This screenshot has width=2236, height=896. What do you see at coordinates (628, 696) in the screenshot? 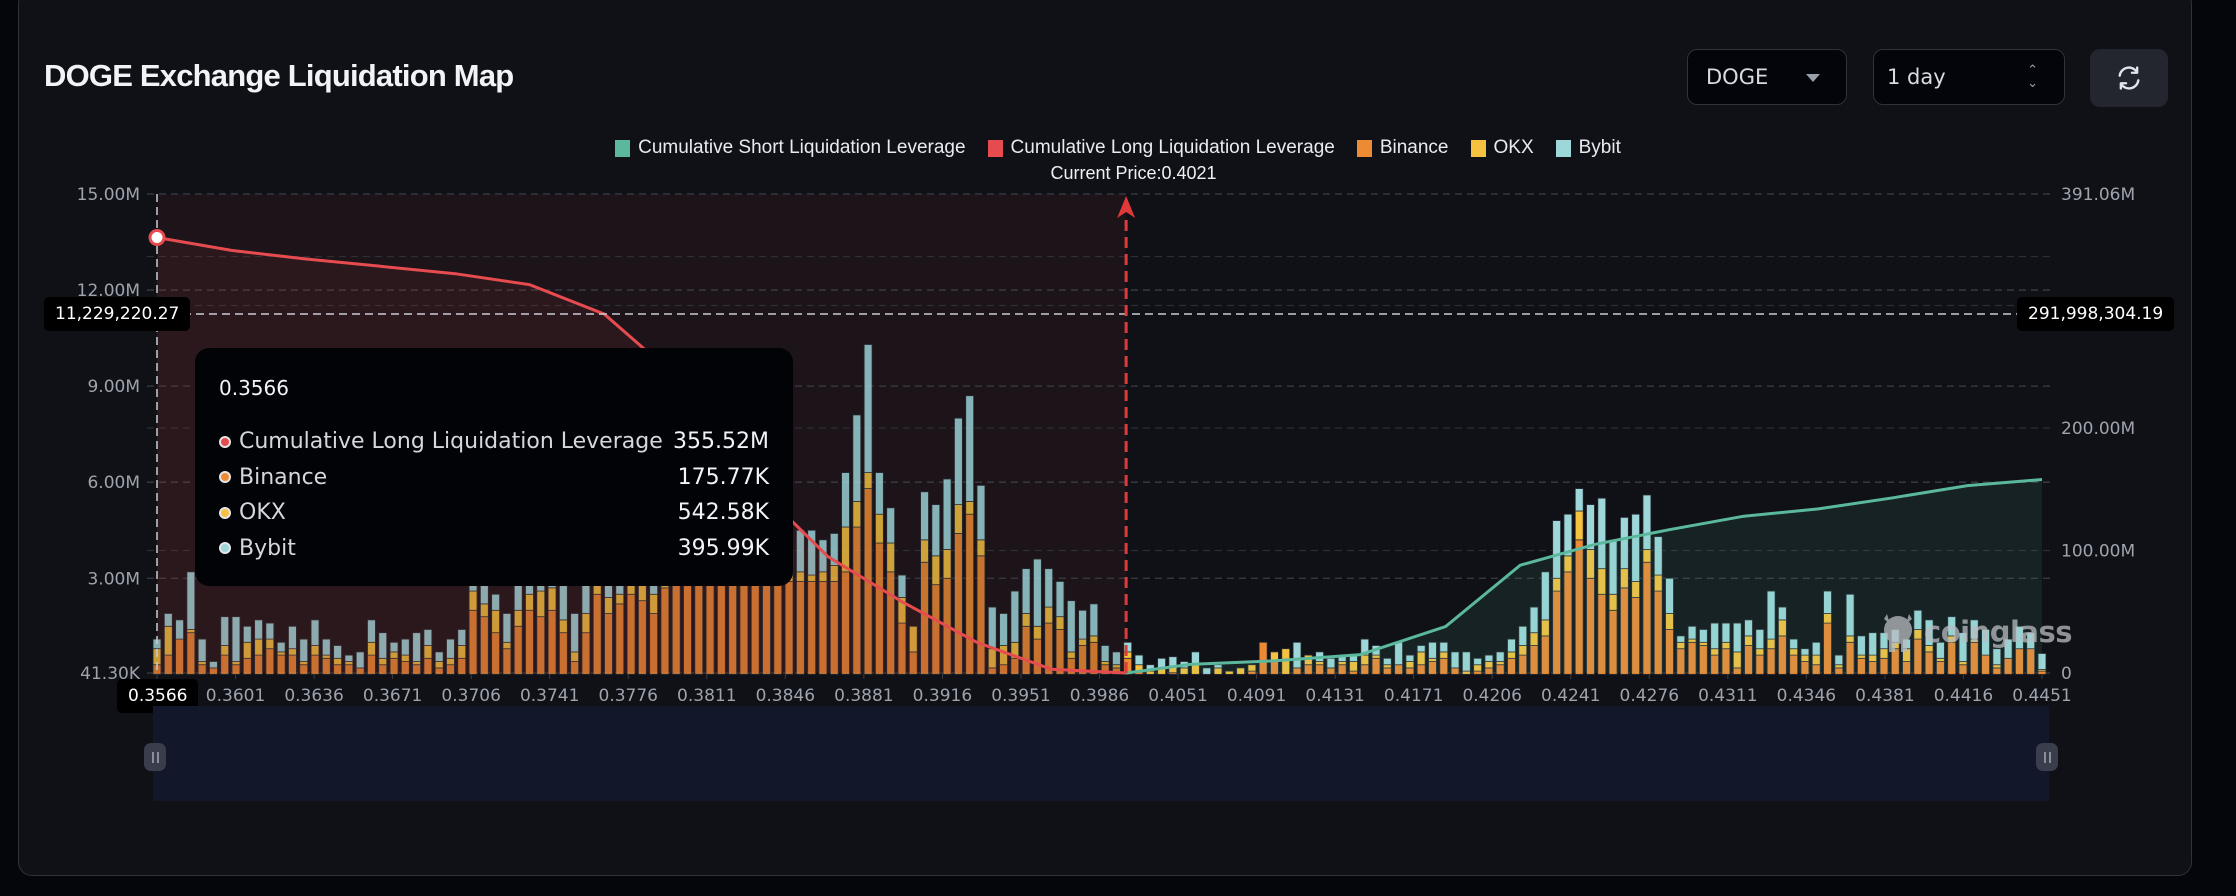
I see `x-tick-label: 0.3776` at bounding box center [628, 696].